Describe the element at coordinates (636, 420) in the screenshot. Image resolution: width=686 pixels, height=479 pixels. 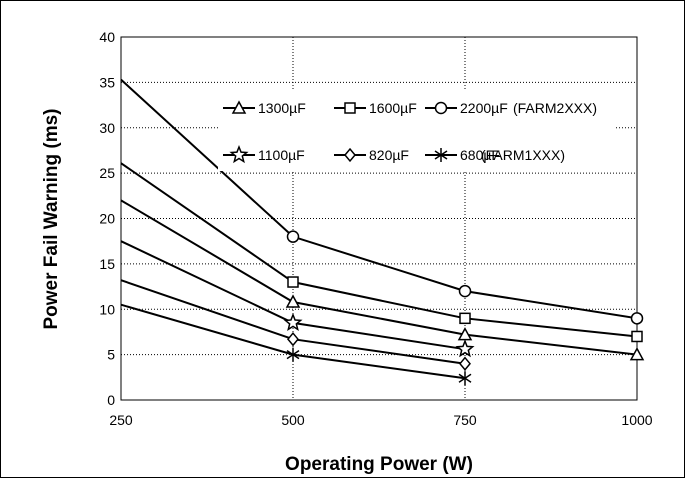
I see `x-tick-label: 1000` at that location.